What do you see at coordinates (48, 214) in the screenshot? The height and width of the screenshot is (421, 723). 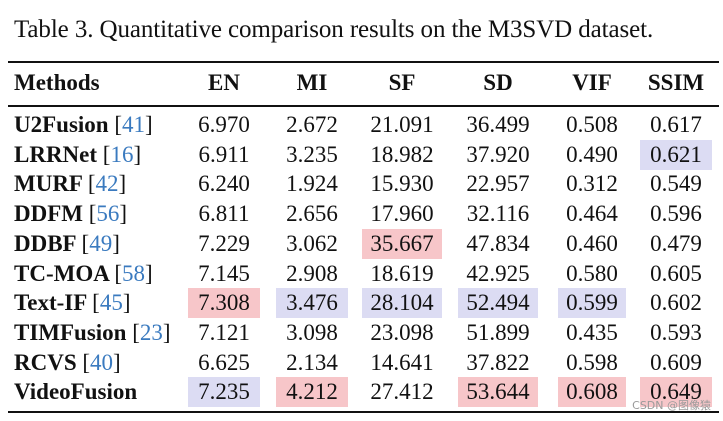 I see `method-label: DDFM` at bounding box center [48, 214].